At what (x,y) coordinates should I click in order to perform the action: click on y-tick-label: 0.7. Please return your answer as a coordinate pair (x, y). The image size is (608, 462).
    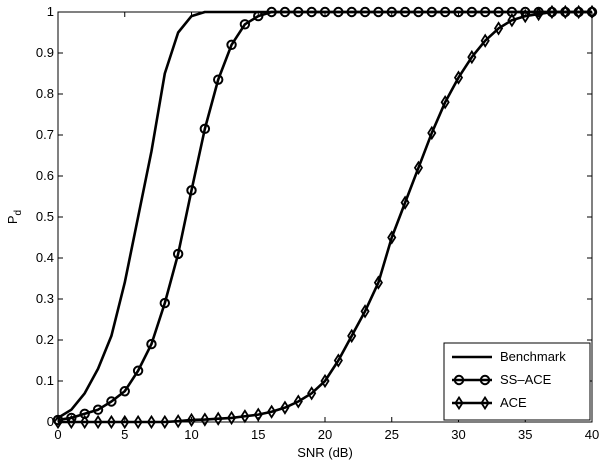
    Looking at the image, I should click on (45, 134).